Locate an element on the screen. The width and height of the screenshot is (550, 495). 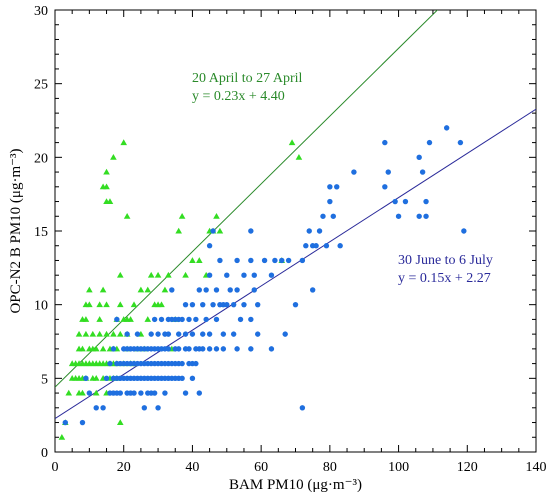
x-axis-title: BAM PM10 (μg·m⁻³) is located at coordinates (295, 485).